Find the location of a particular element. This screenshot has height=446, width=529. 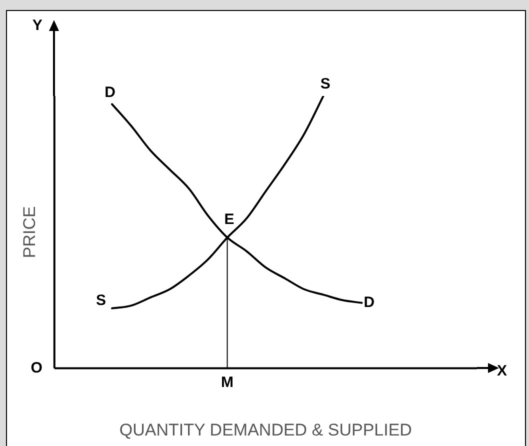

text: X is located at coordinates (502, 371).